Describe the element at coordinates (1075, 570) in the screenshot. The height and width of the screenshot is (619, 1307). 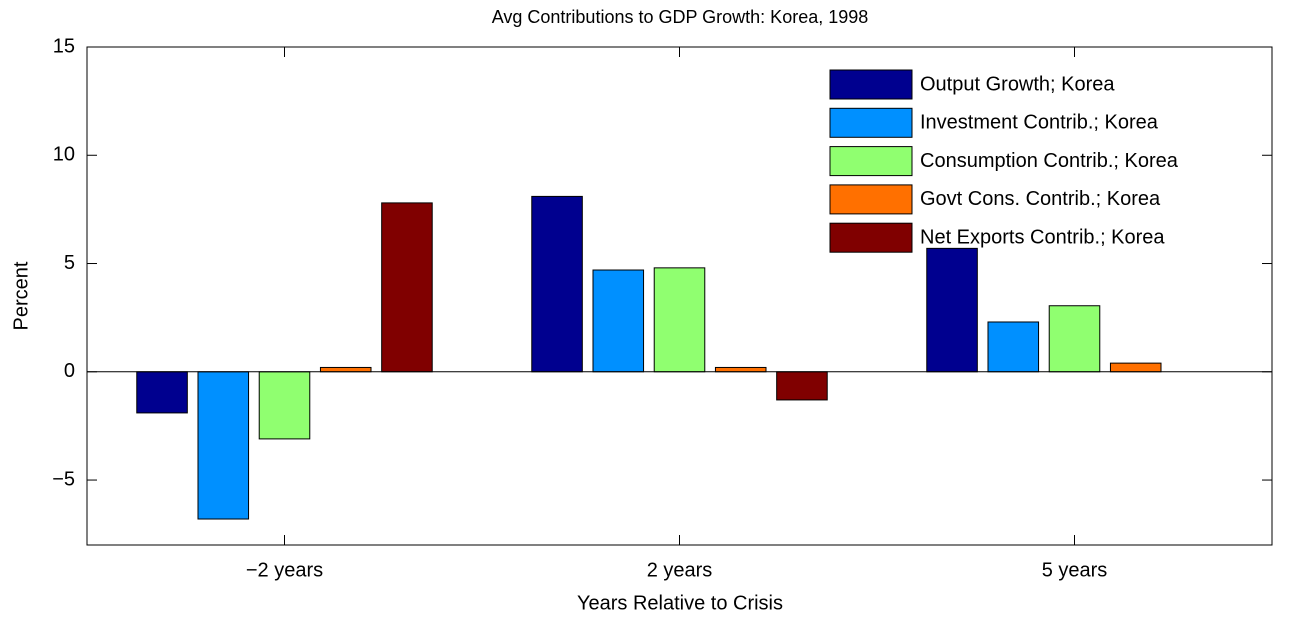
I see `x-tick-label: 5 years` at that location.